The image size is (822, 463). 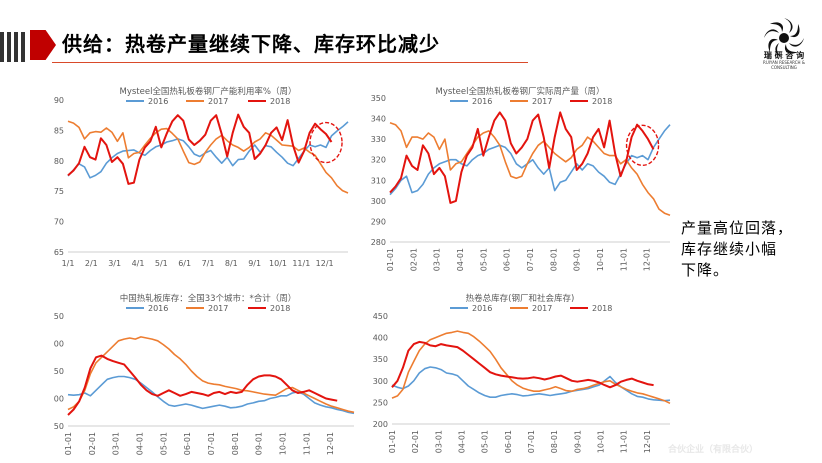 What do you see at coordinates (59, 130) in the screenshot?
I see `y-tick-label: 85` at bounding box center [59, 130].